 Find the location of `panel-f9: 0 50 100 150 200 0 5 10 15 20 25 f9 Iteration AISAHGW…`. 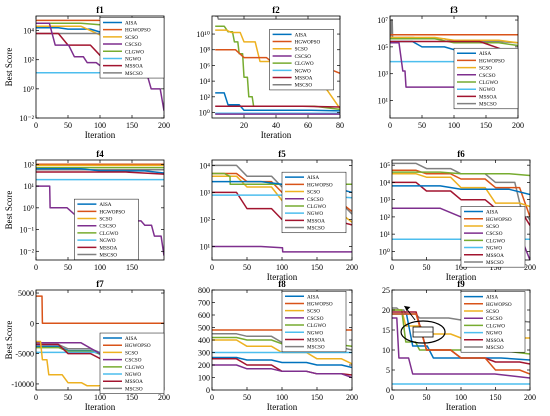

panel-f9: 0 50 100 150 200 0 5 10 15 20 25 f9 Iteration AISAHGW… is located at coordinates (459, 345).